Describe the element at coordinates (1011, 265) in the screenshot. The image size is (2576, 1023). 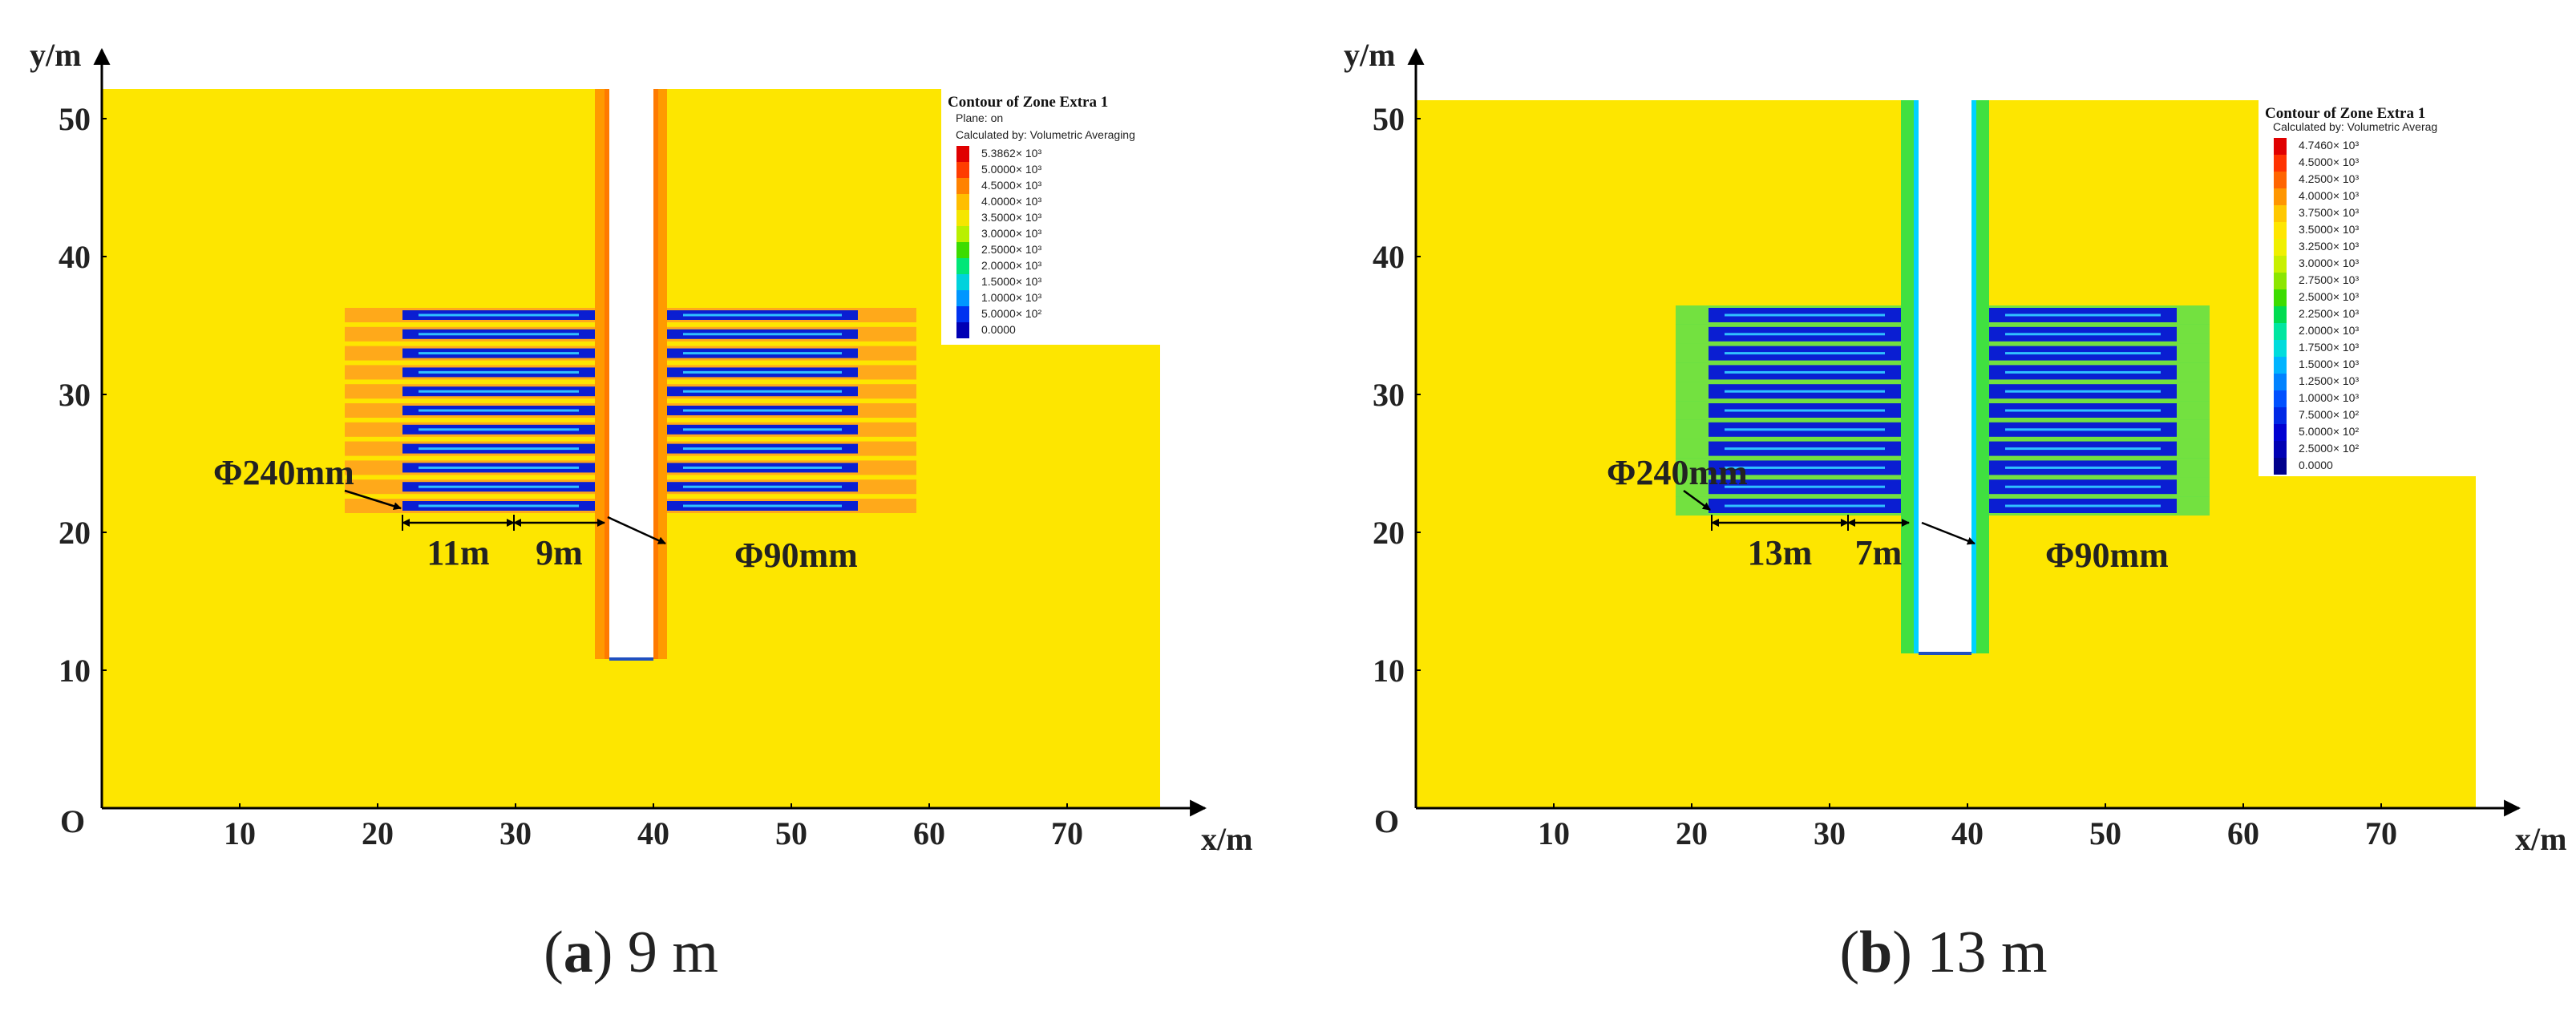
I see `legend-label: 2.0000× 10³` at that location.